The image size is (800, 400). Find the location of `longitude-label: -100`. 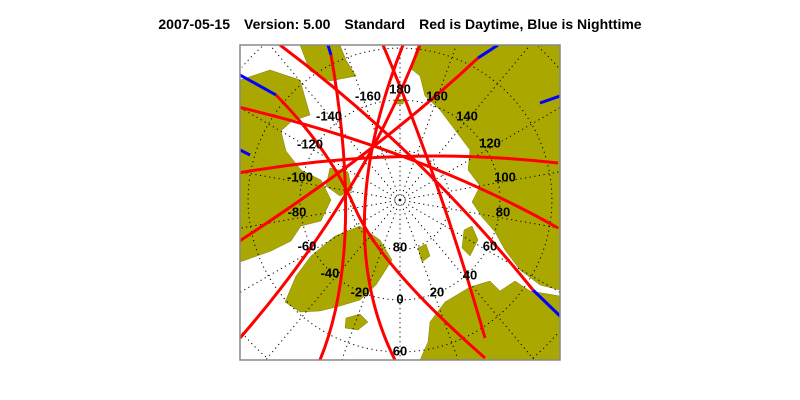

longitude-label: -100 is located at coordinates (300, 176).